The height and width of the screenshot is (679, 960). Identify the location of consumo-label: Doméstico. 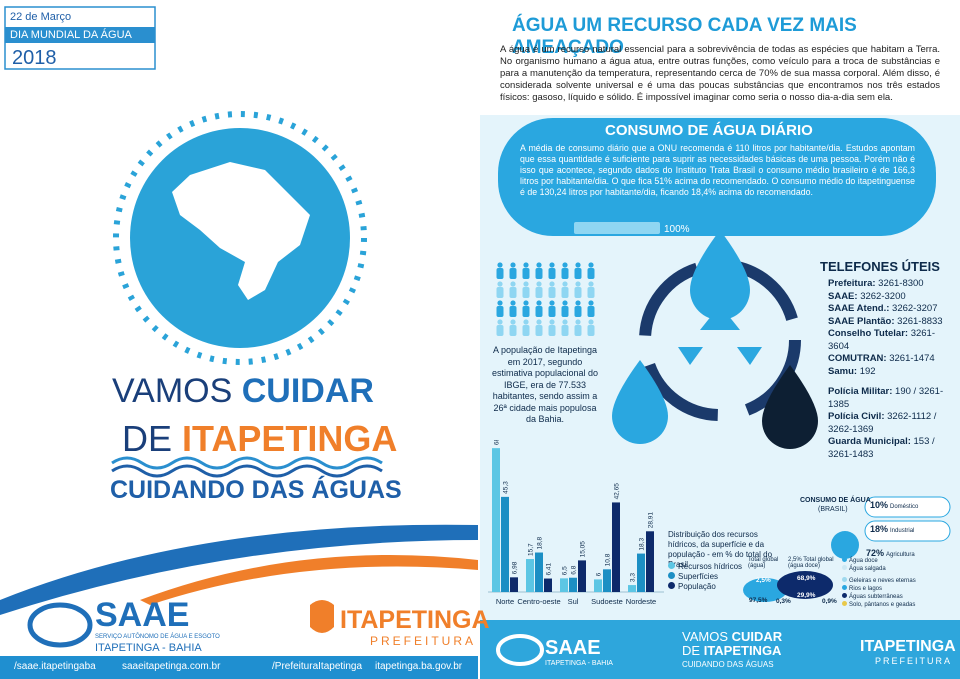
(904, 507).